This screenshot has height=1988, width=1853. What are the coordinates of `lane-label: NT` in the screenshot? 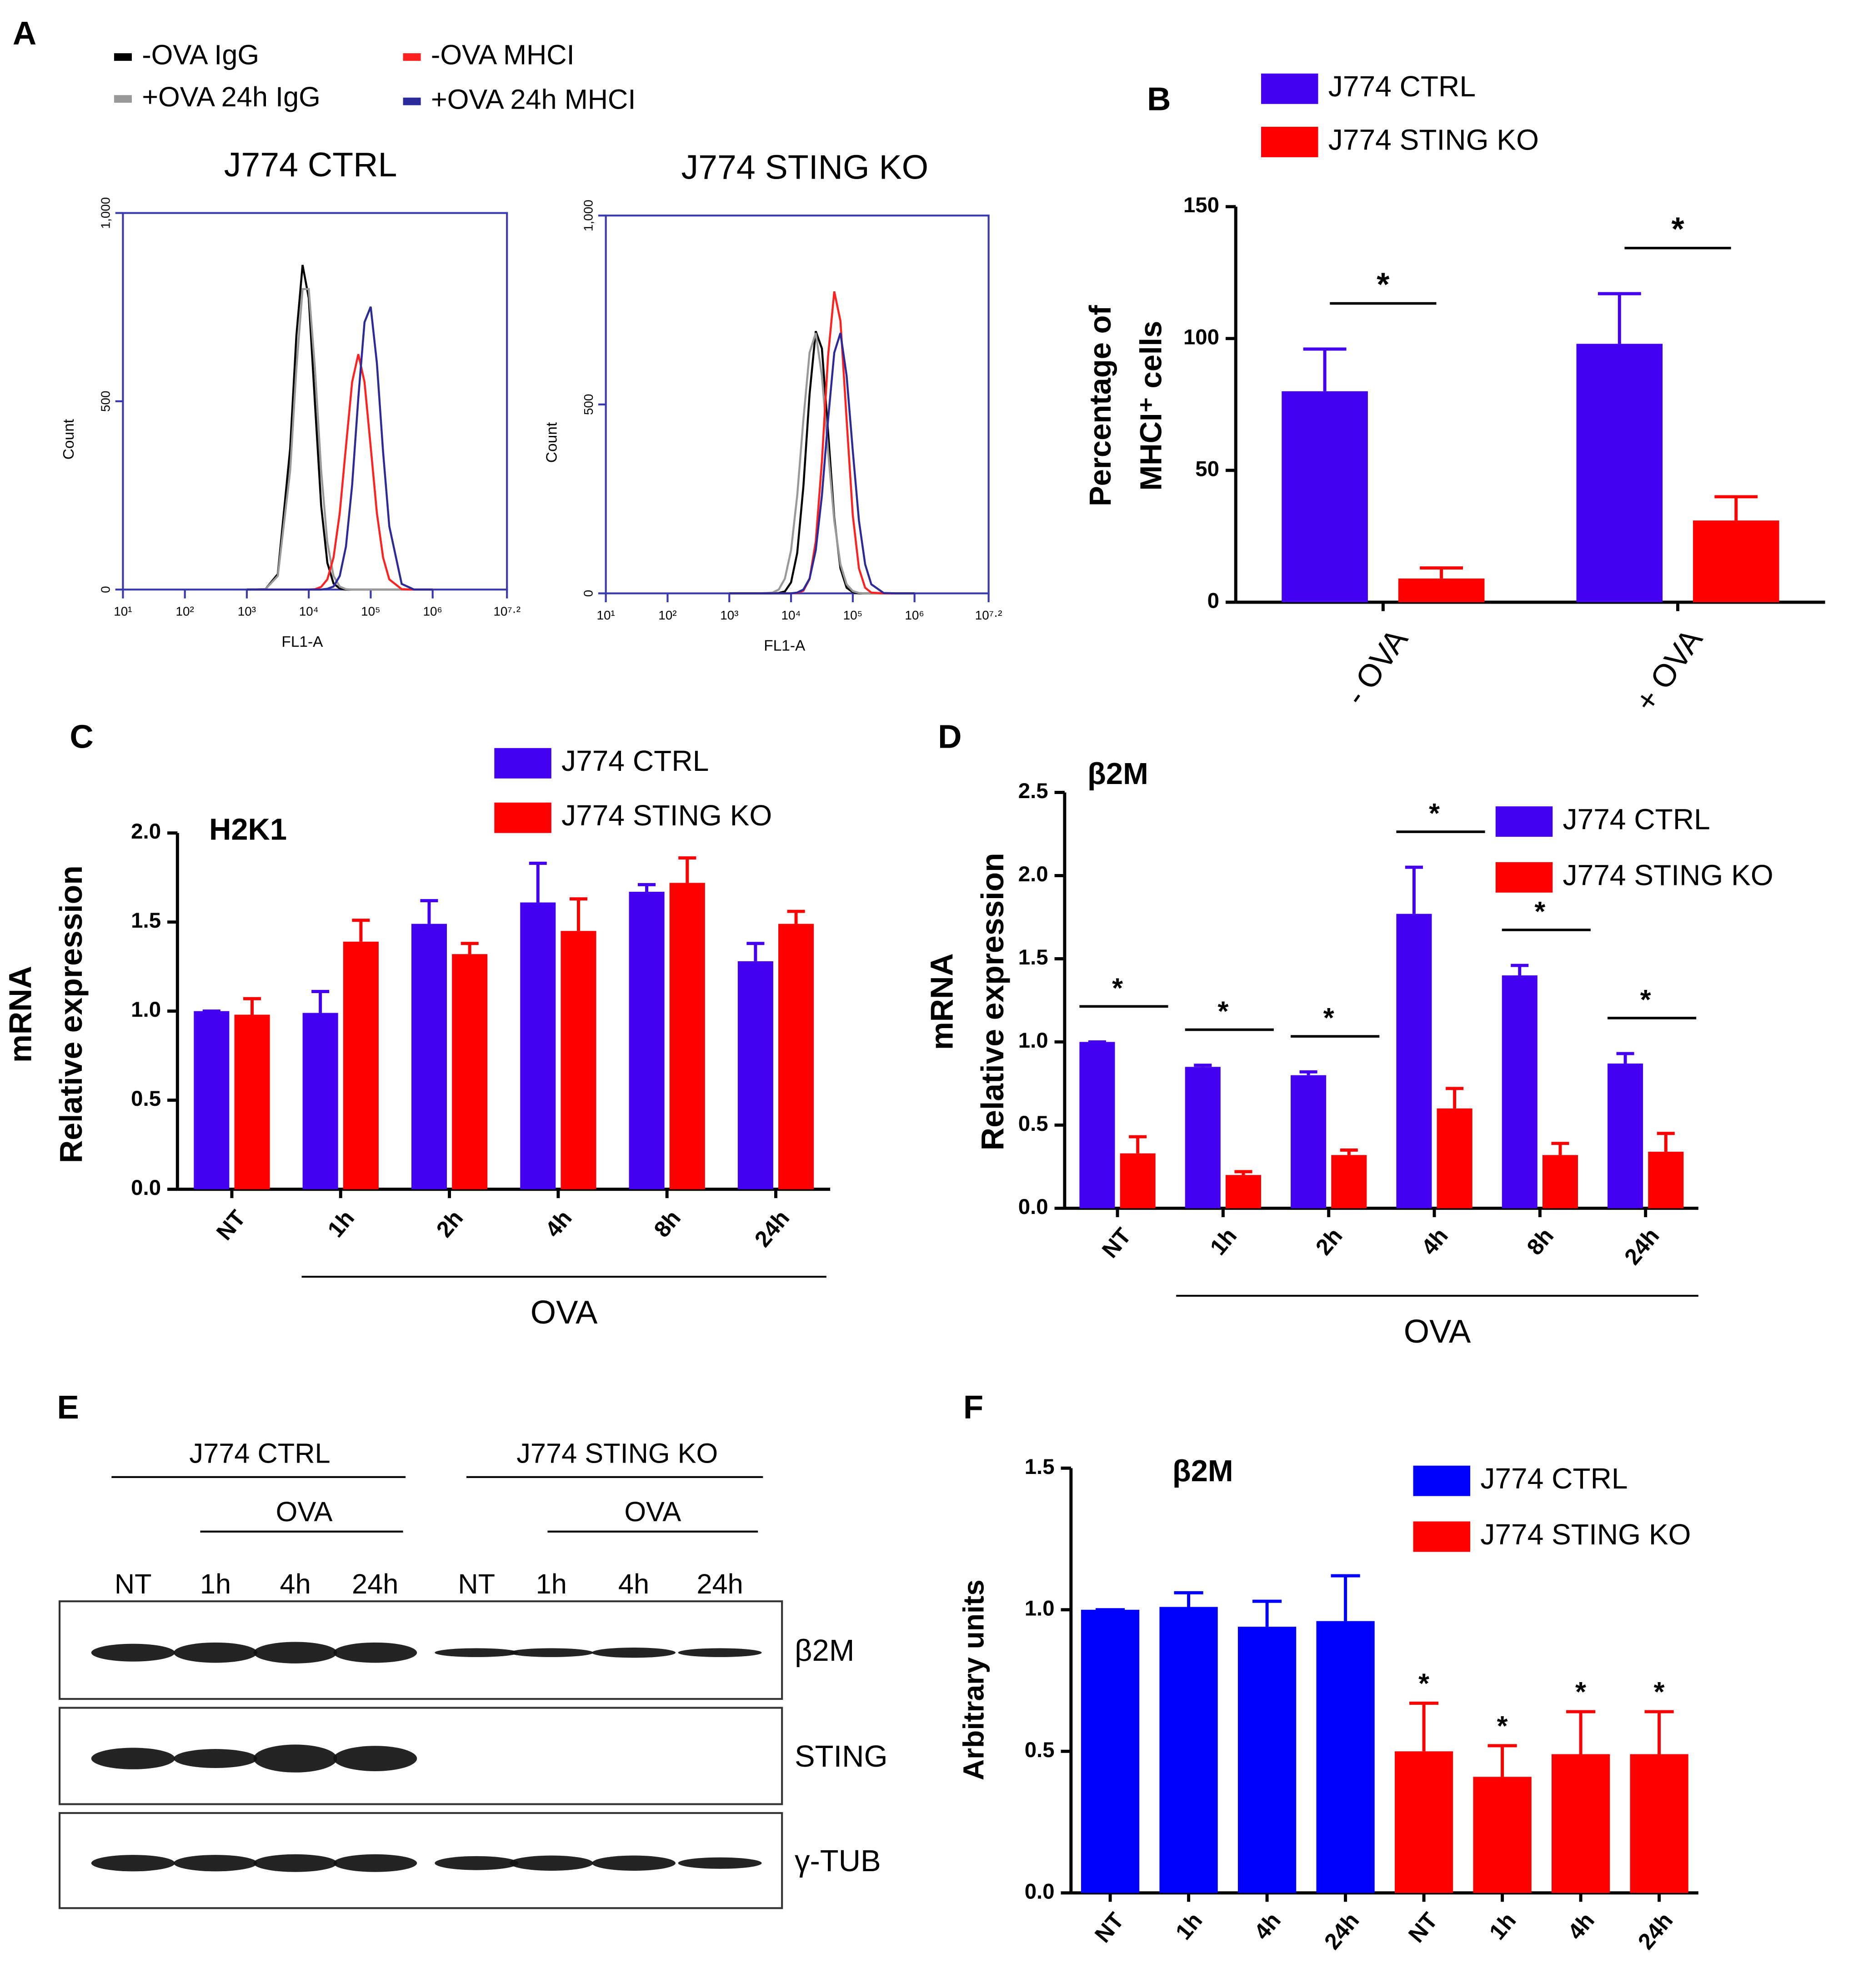 It's located at (133, 1584).